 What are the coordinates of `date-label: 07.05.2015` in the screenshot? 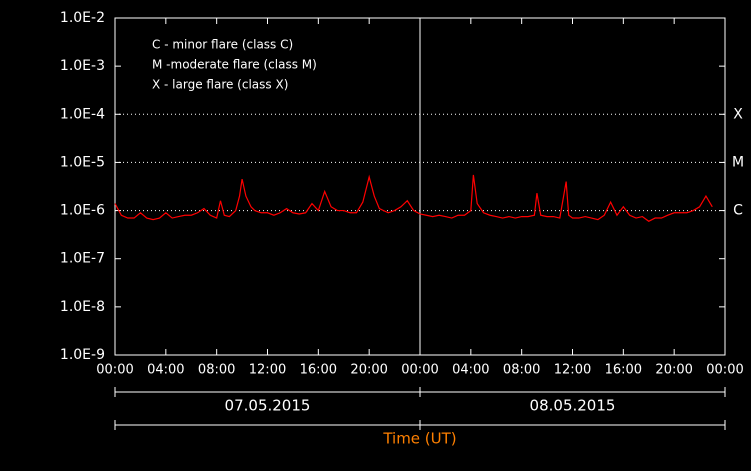 It's located at (268, 406).